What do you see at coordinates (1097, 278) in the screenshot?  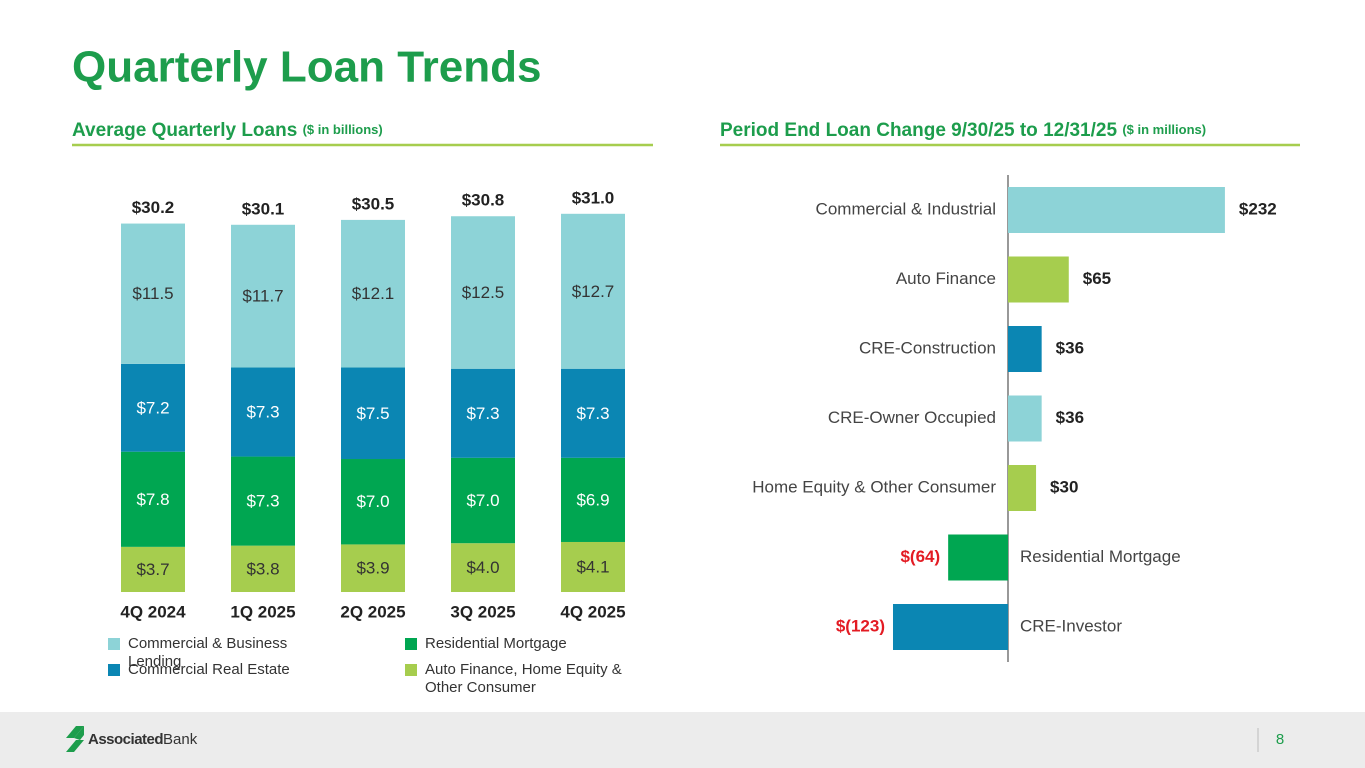 I see `value-label: $65` at bounding box center [1097, 278].